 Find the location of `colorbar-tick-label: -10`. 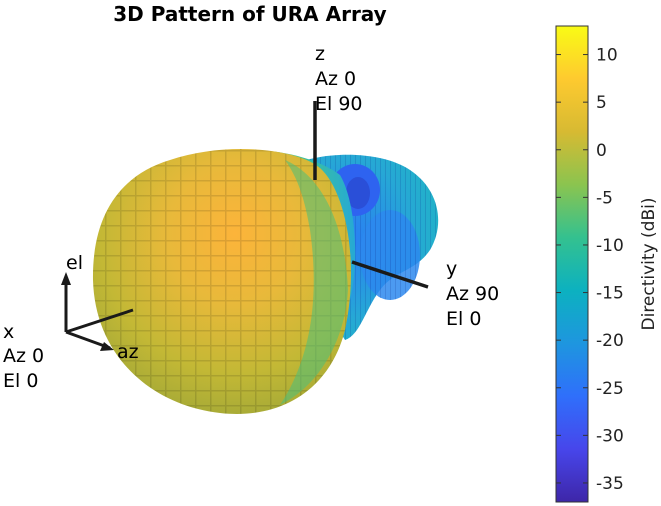

colorbar-tick-label: -10 is located at coordinates (610, 246).